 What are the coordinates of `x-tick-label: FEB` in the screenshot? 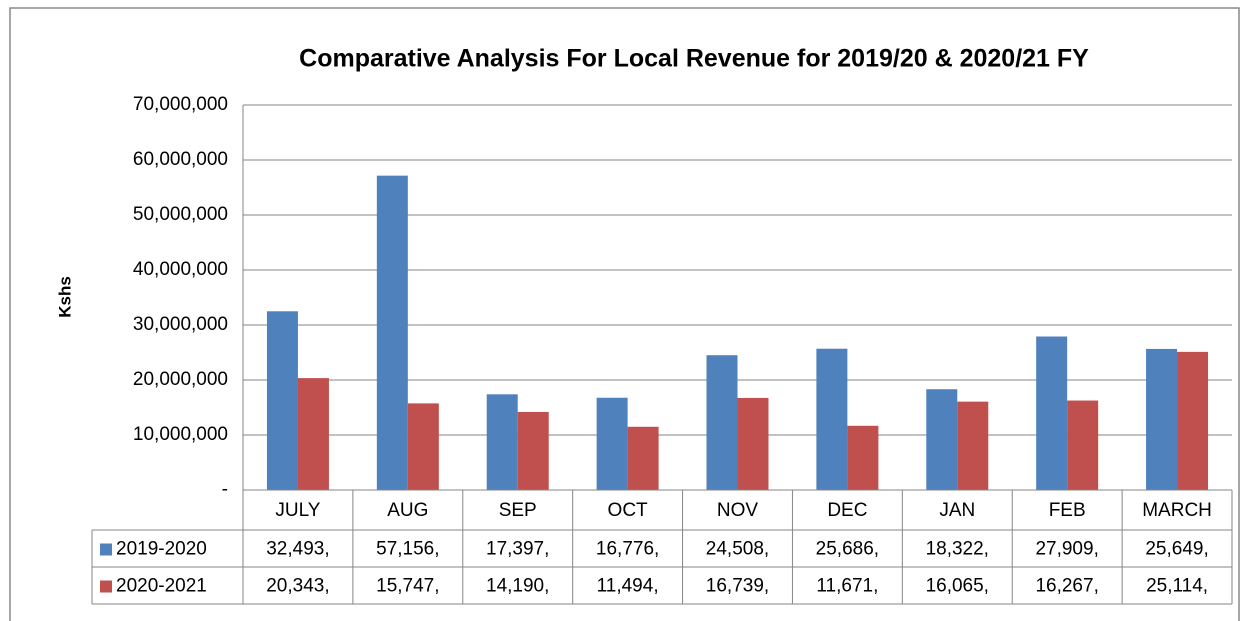 It's located at (1067, 510).